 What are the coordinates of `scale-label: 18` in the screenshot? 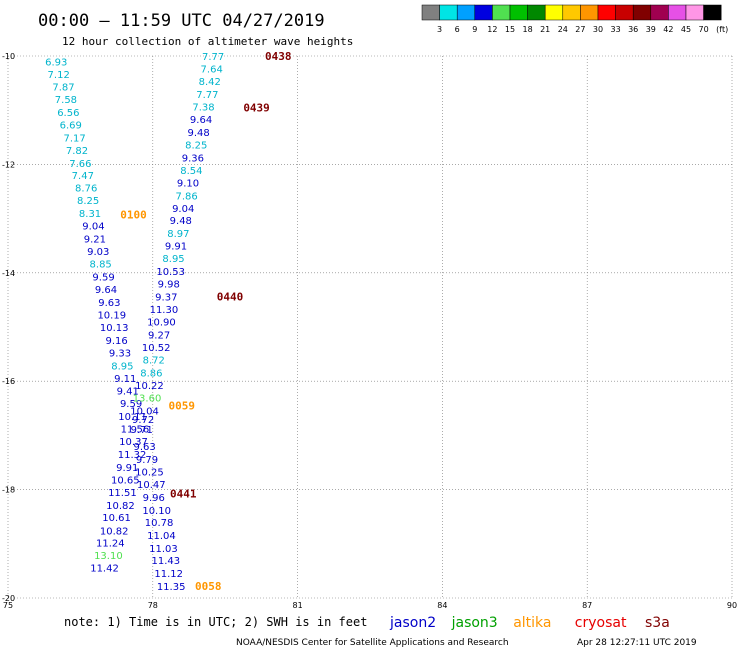 It's located at (528, 29).